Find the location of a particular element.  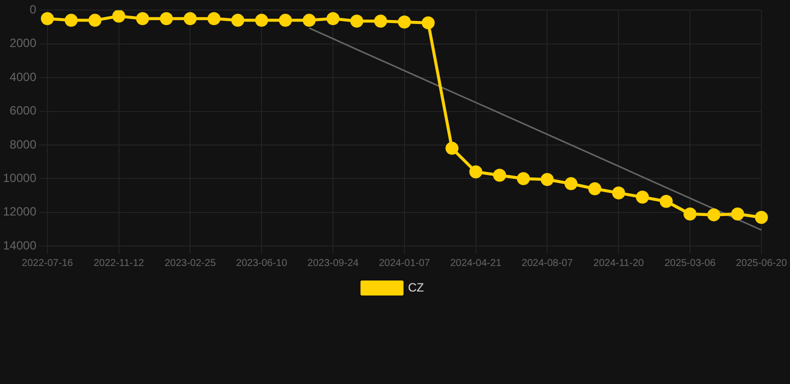

y-tick-label: 2000 is located at coordinates (23, 43).